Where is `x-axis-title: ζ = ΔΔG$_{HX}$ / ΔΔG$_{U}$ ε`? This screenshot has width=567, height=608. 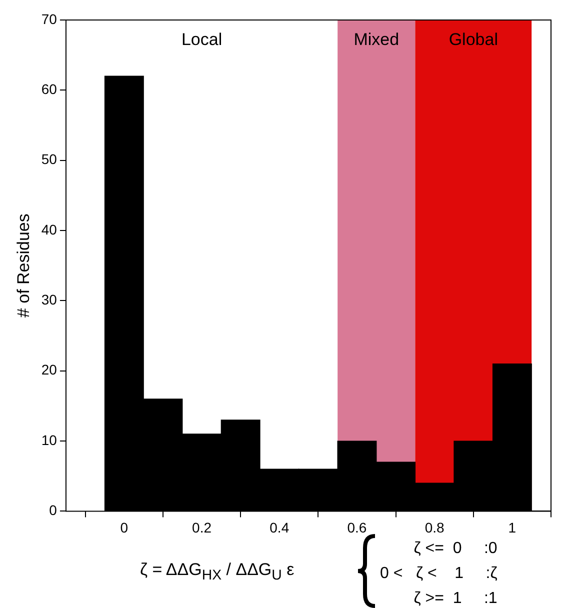 x-axis-title: ζ = ΔΔG$_{HX}$ / ΔΔG$_{U}$ ε is located at coordinates (217, 572).